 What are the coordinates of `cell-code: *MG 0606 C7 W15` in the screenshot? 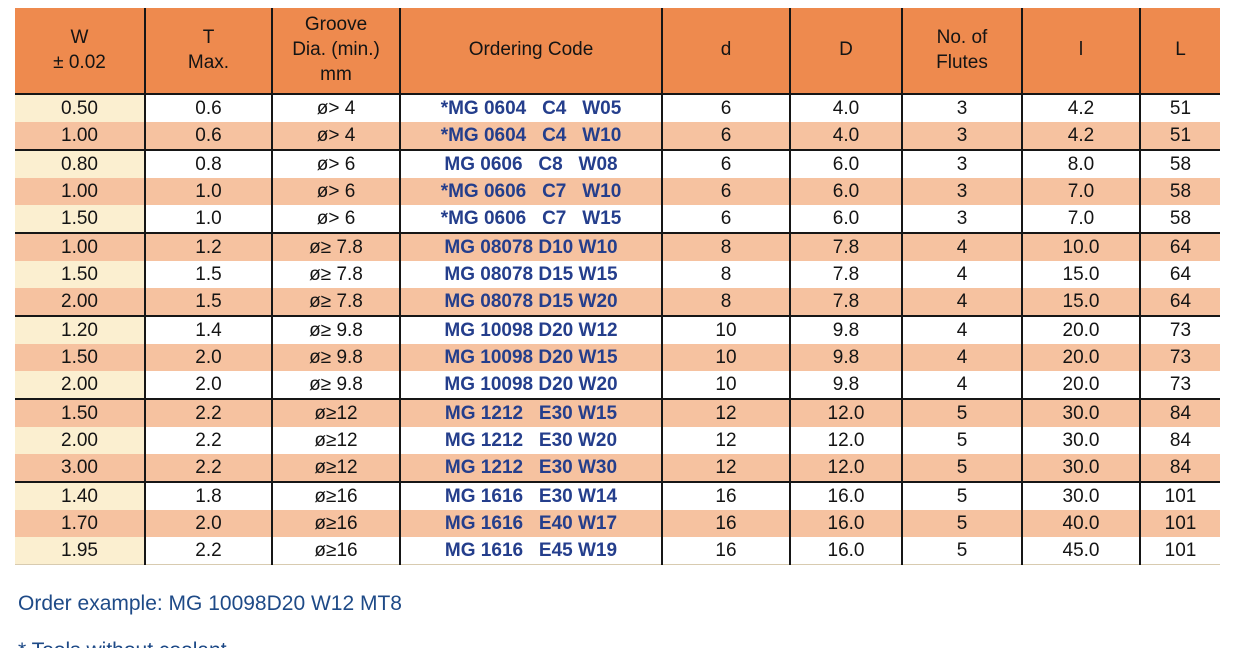 It's located at (530, 219).